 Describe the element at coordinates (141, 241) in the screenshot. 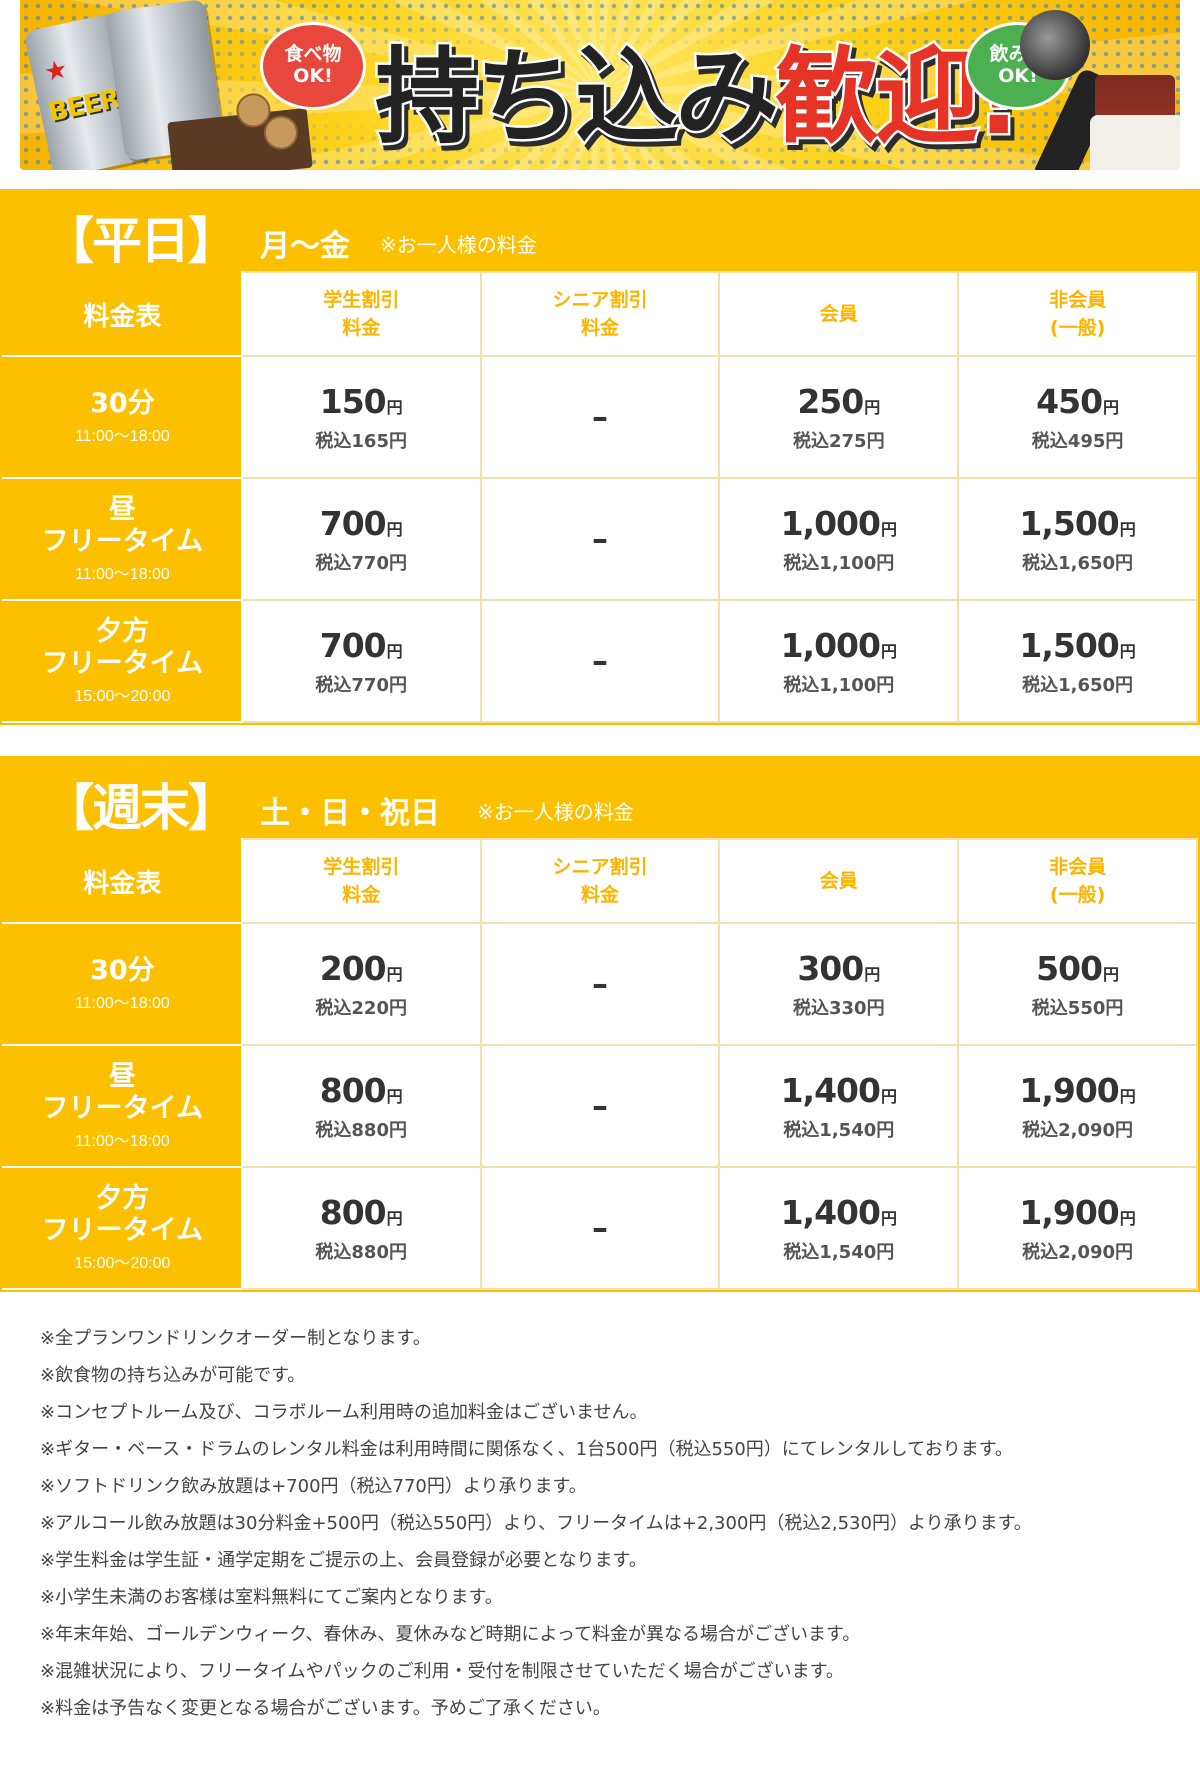

I see `section-title: 【平日】` at that location.